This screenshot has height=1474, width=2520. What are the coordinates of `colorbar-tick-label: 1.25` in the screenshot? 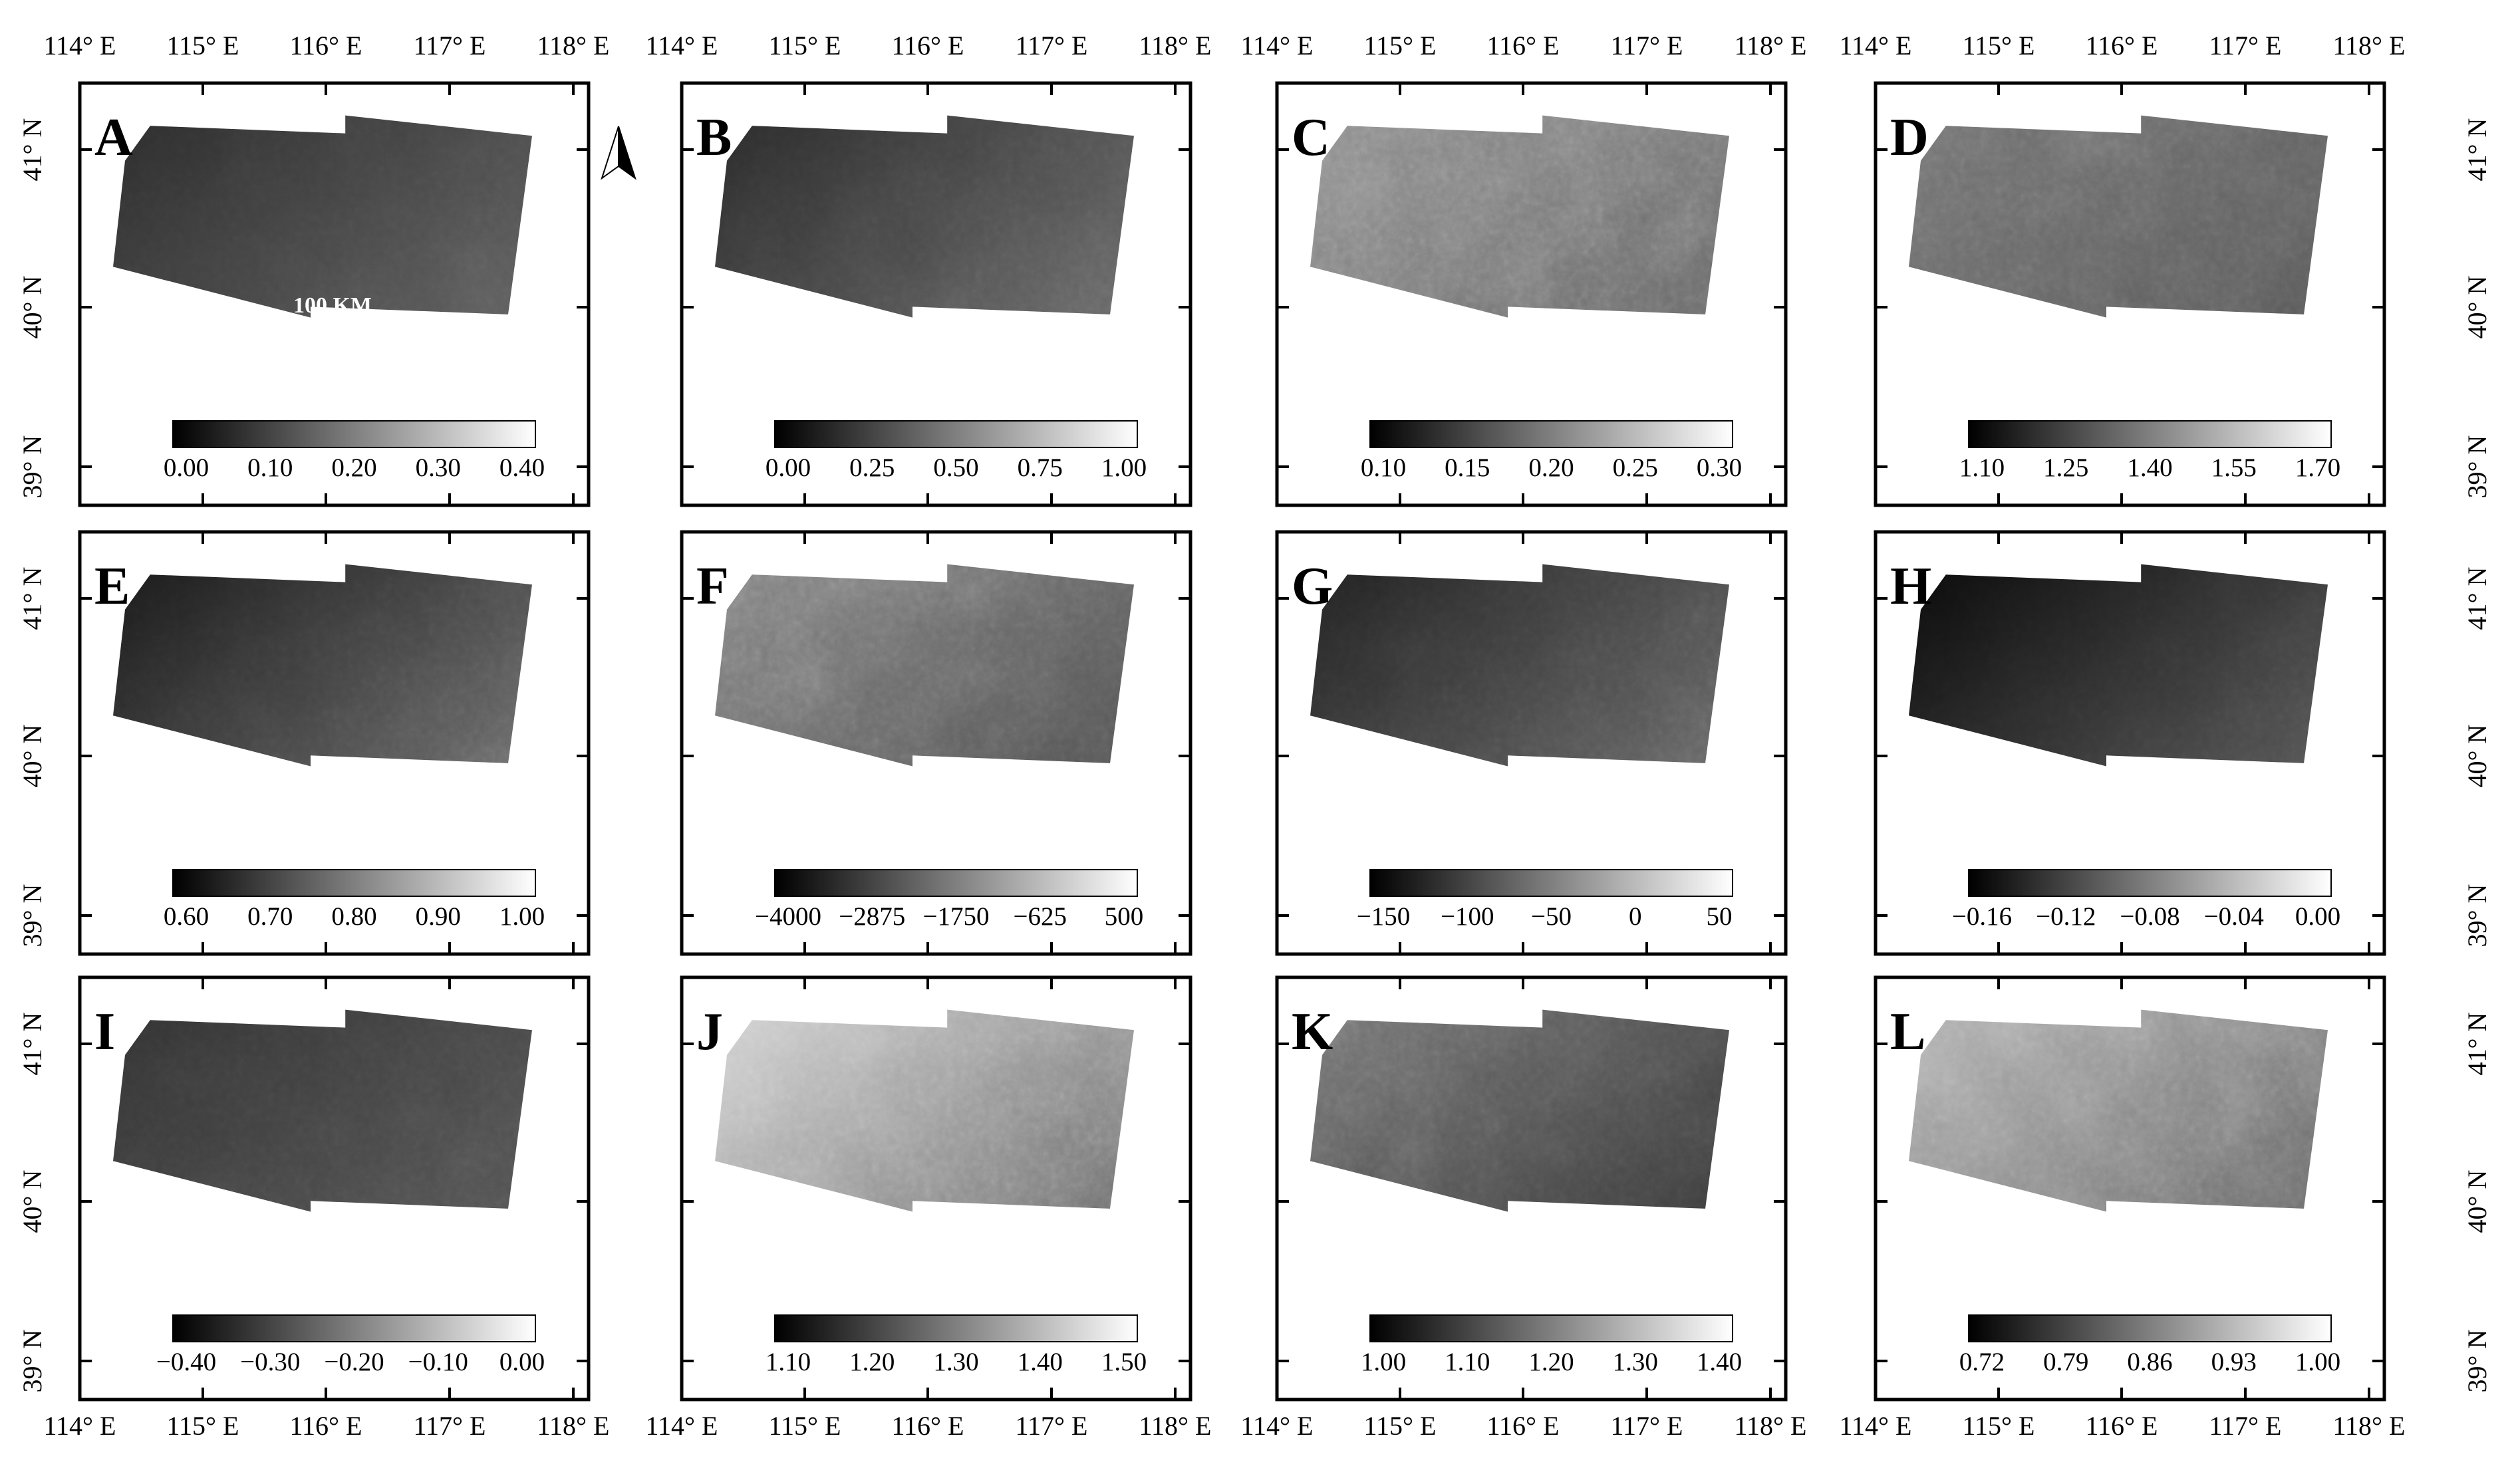 It's located at (2065, 467).